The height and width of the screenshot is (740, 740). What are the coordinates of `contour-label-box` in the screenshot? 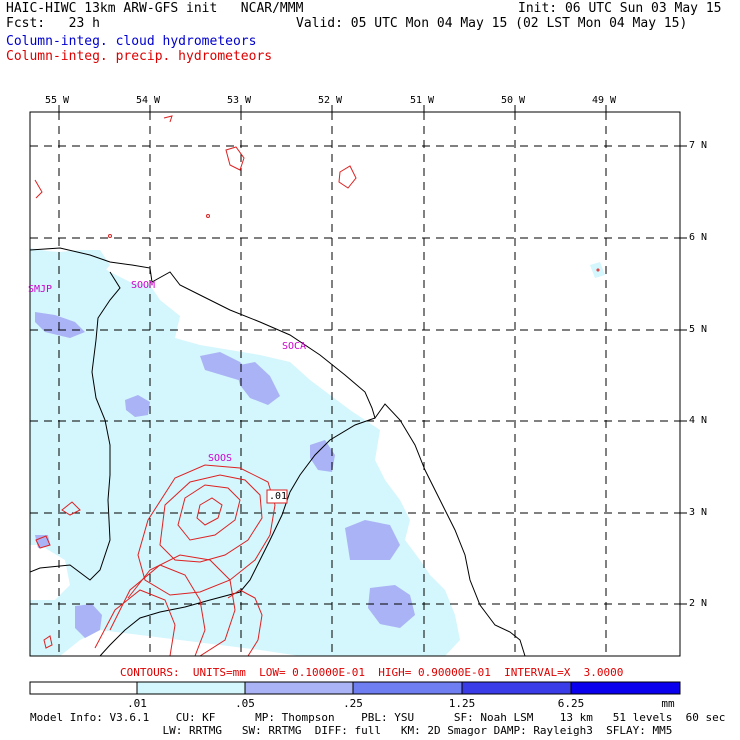 It's located at (277, 496).